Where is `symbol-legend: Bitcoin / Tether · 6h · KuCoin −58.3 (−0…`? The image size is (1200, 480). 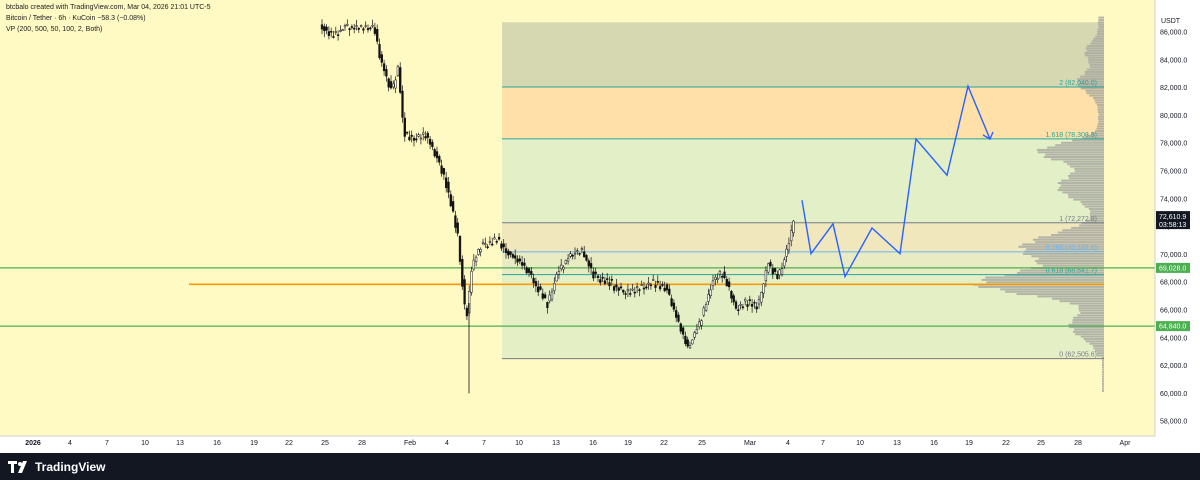 symbol-legend: Bitcoin / Tether · 6h · KuCoin −58.3 (−0… is located at coordinates (76, 18).